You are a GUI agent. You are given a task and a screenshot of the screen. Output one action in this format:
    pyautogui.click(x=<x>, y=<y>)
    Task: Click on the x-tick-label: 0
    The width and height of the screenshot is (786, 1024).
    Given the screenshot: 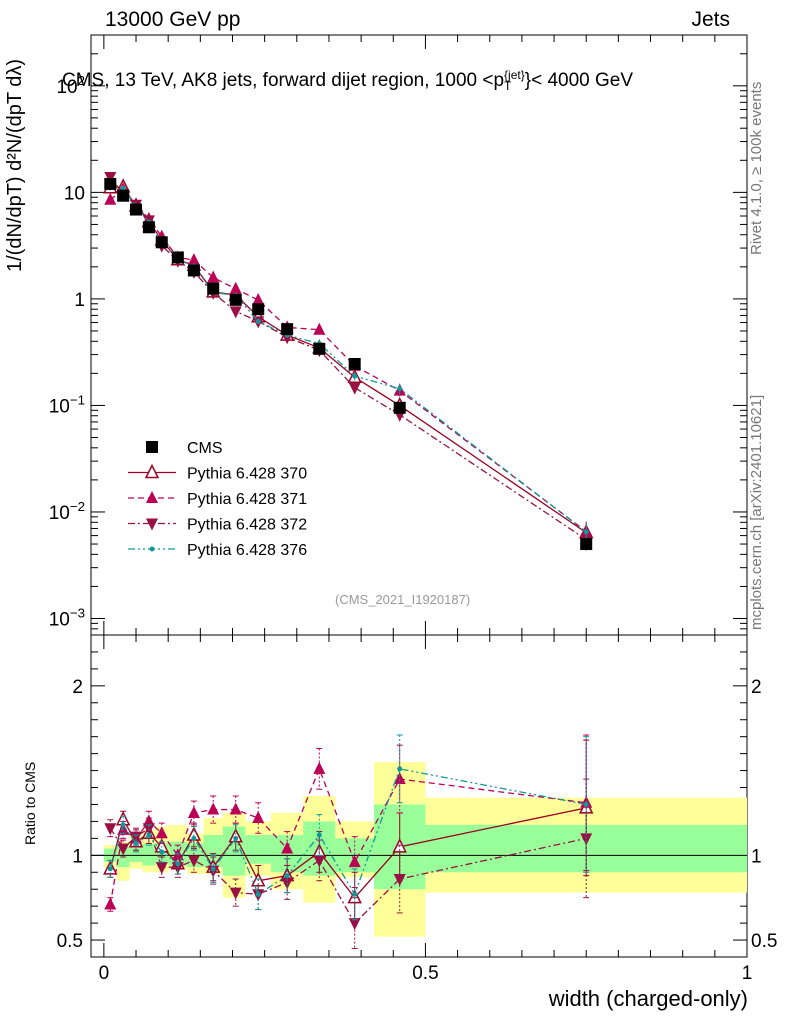 What is the action you would take?
    pyautogui.click(x=104, y=973)
    